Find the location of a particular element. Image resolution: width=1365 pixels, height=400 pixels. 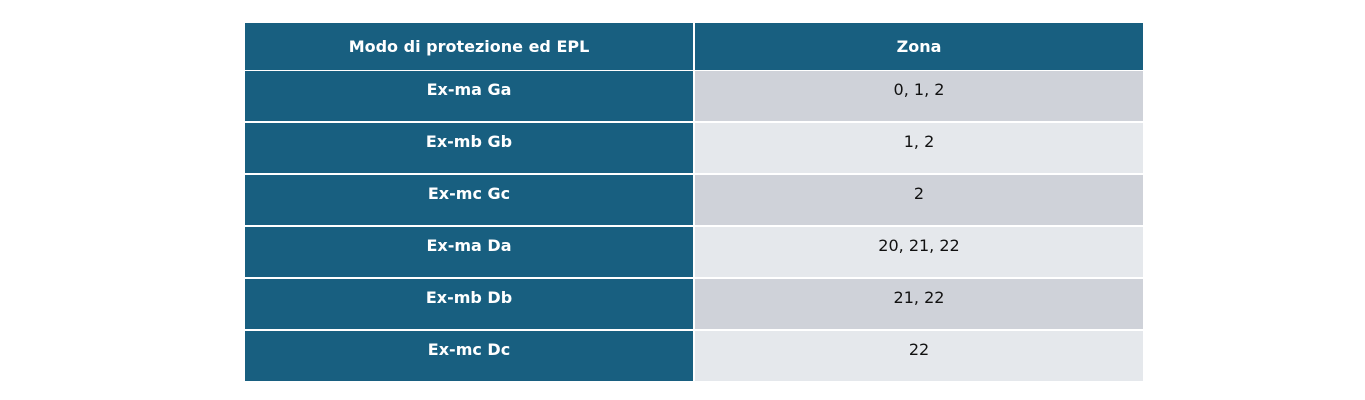

zone-cell: 1, 2 is located at coordinates (919, 148).